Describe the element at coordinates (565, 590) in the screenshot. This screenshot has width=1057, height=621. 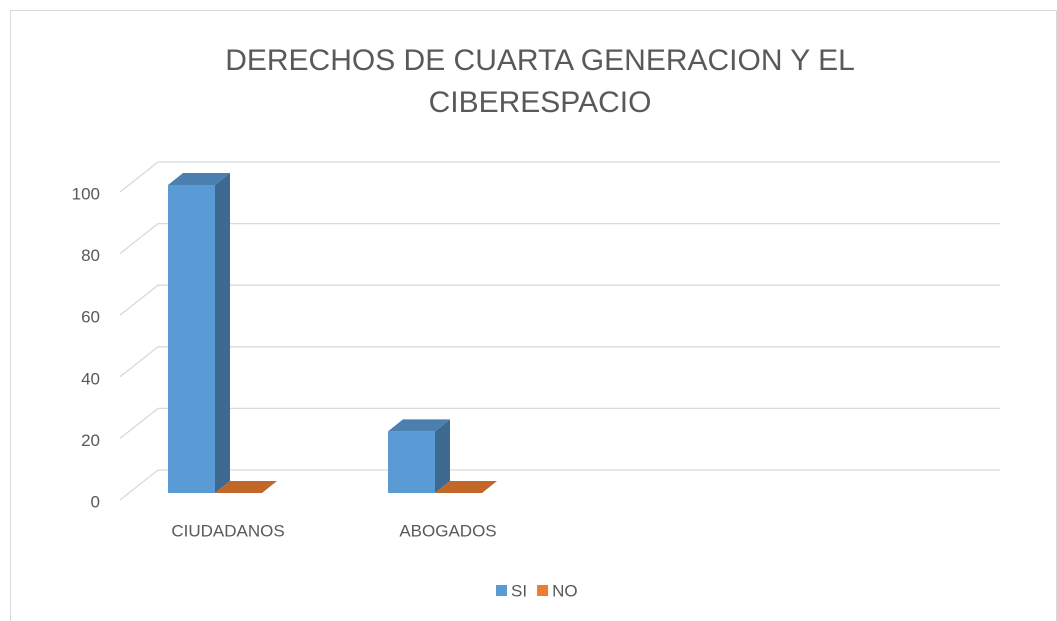
I see `legend-label: NO` at that location.